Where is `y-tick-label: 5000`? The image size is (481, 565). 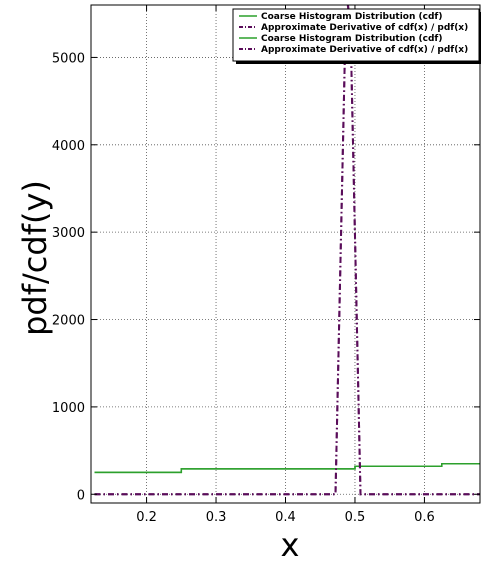
y-tick-label: 5000 is located at coordinates (68, 58).